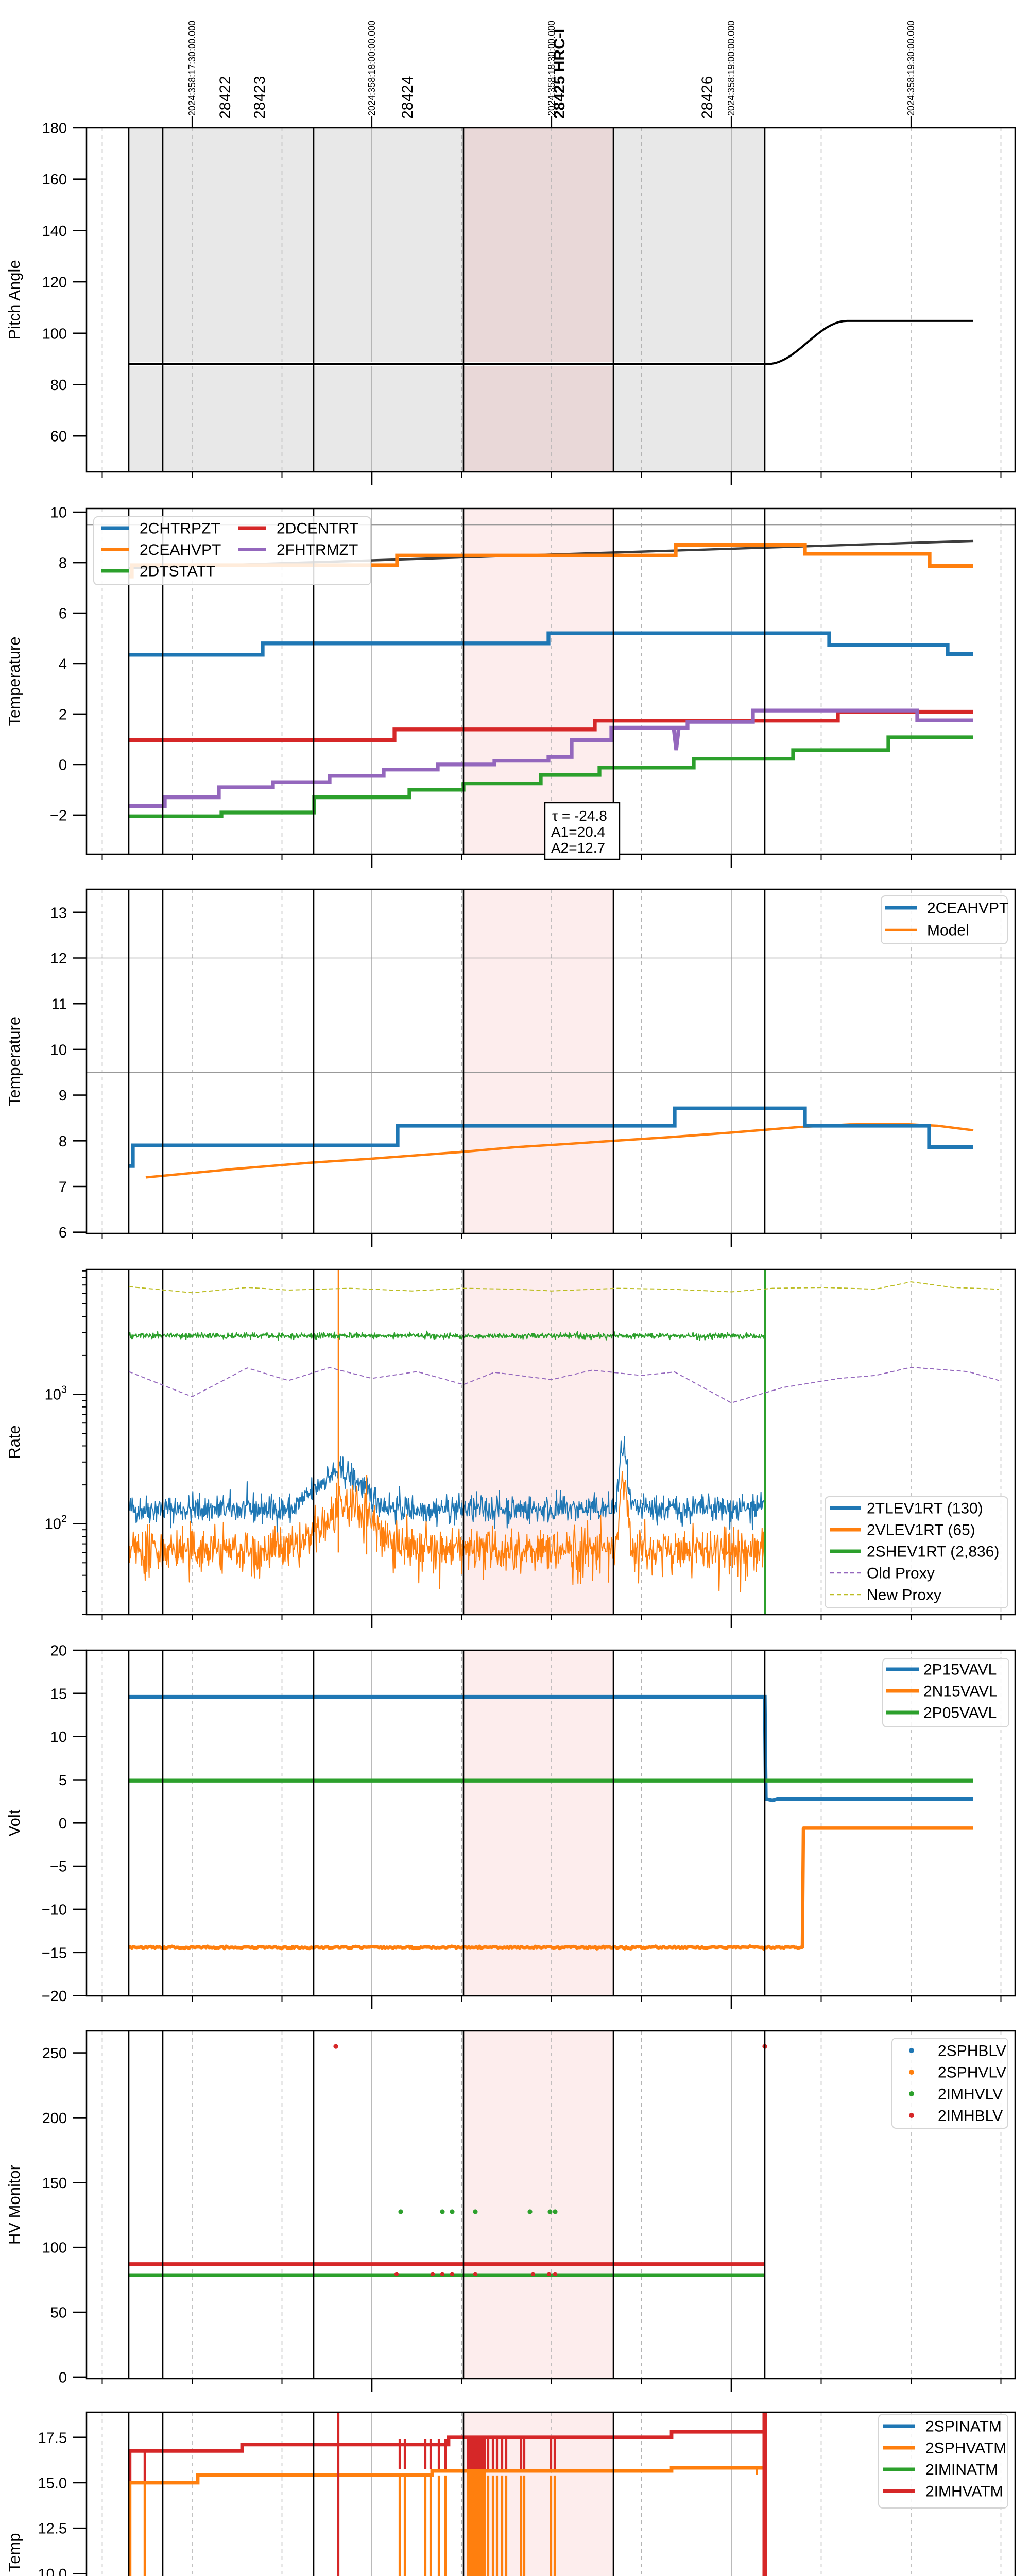 This screenshot has height=2576, width=1030. Describe the element at coordinates (933, 1552) in the screenshot. I see `svg-text: 2SHEV1RT (2,836)` at that location.